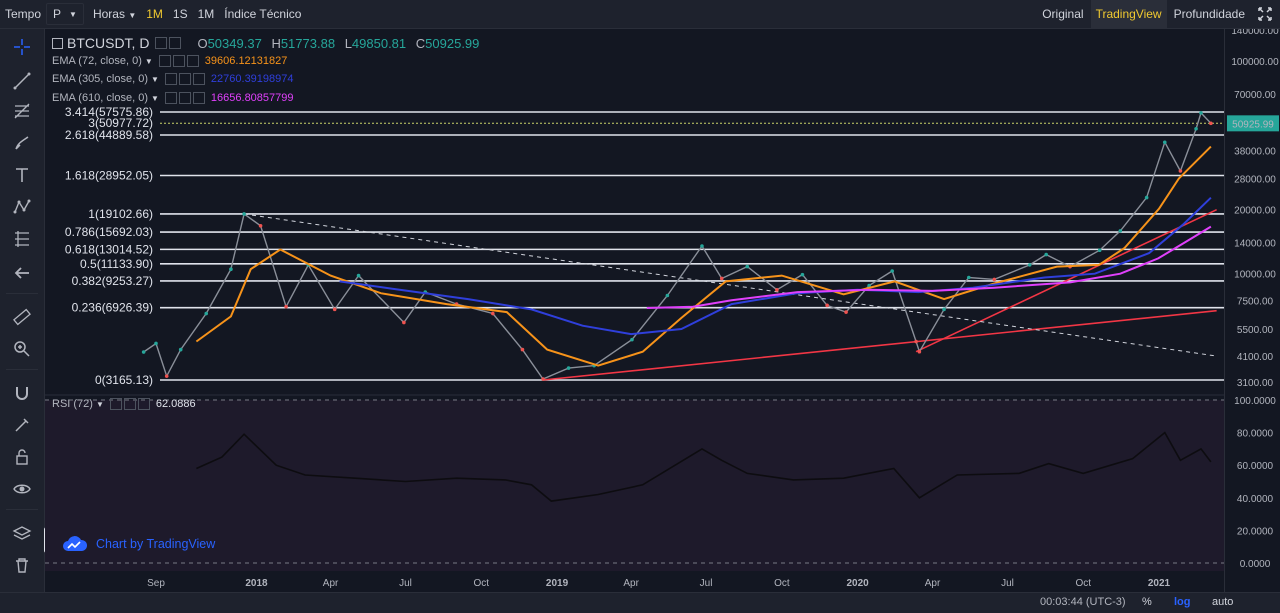 Image resolution: width=1280 pixels, height=613 pixels. Describe the element at coordinates (22, 47) in the screenshot. I see `crosshair-icon` at that location.